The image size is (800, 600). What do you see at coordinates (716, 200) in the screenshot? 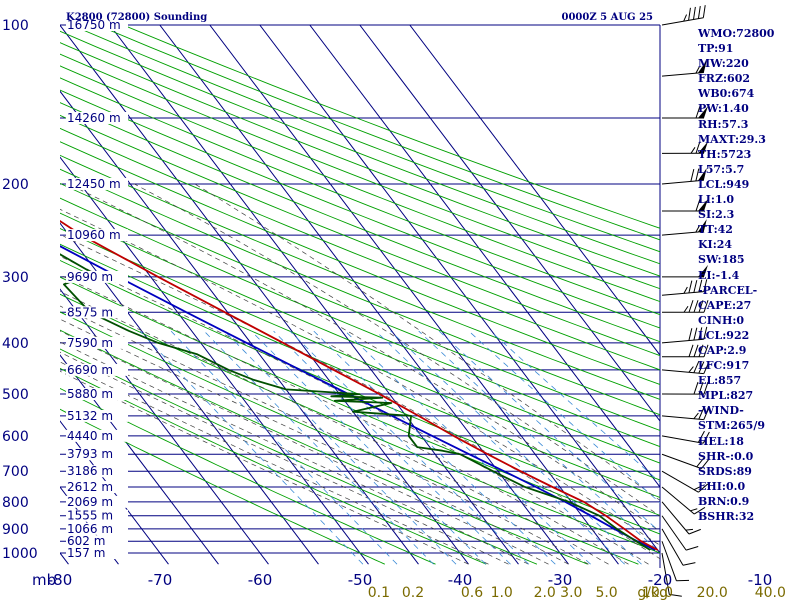
I see `sounding-index: LI:1.0` at bounding box center [716, 200].